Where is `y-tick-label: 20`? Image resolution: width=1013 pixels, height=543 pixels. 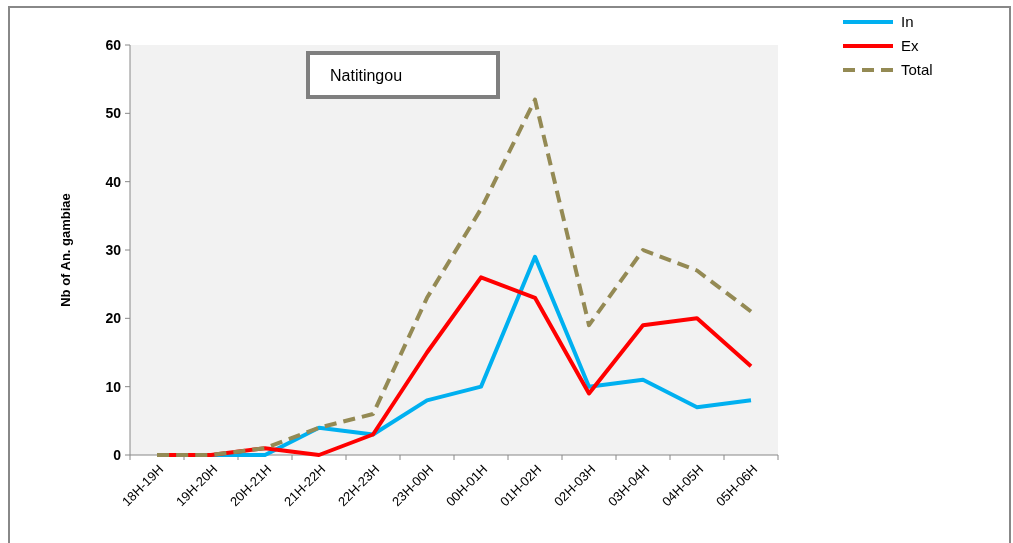 y-tick-label: 20 is located at coordinates (113, 318).